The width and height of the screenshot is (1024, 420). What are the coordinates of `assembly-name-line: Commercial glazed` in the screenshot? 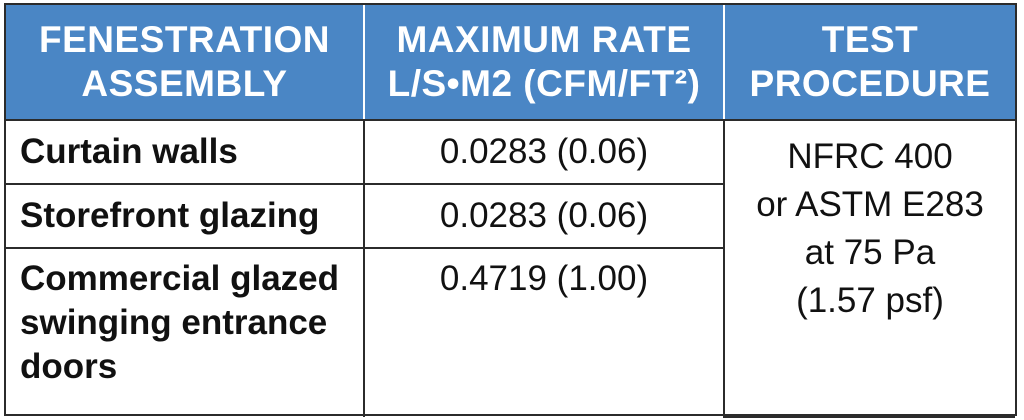 It's located at (179, 278).